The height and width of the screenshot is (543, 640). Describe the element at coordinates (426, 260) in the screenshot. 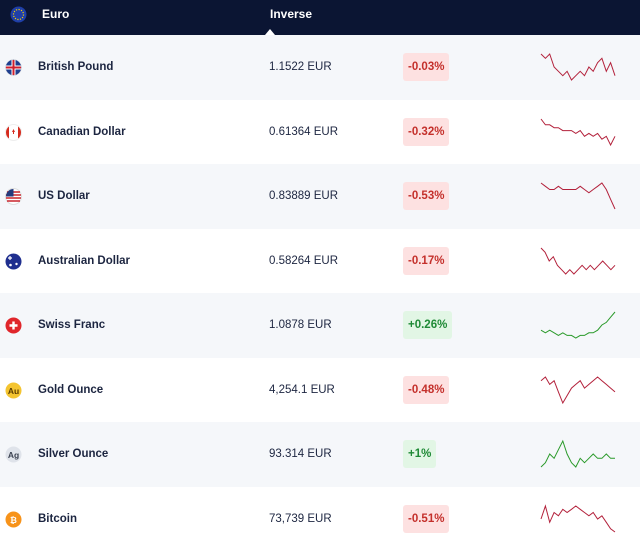

I see `change-badge: -0.17%` at that location.